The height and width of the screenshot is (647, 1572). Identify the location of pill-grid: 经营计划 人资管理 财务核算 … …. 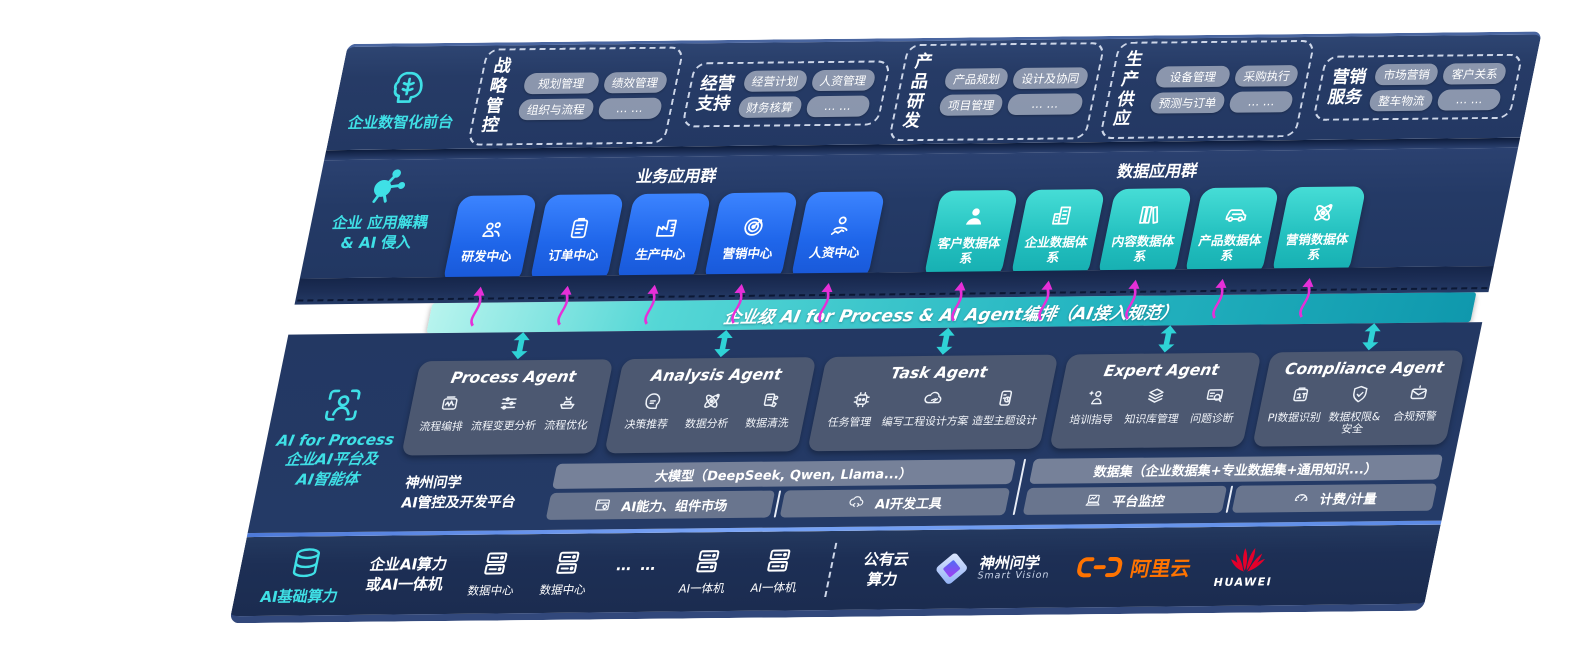
(806, 93).